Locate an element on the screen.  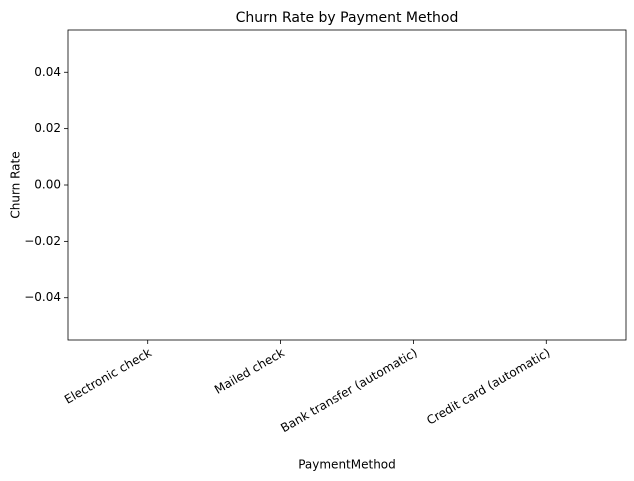
x-tick-label: Mailed check is located at coordinates (249, 370).